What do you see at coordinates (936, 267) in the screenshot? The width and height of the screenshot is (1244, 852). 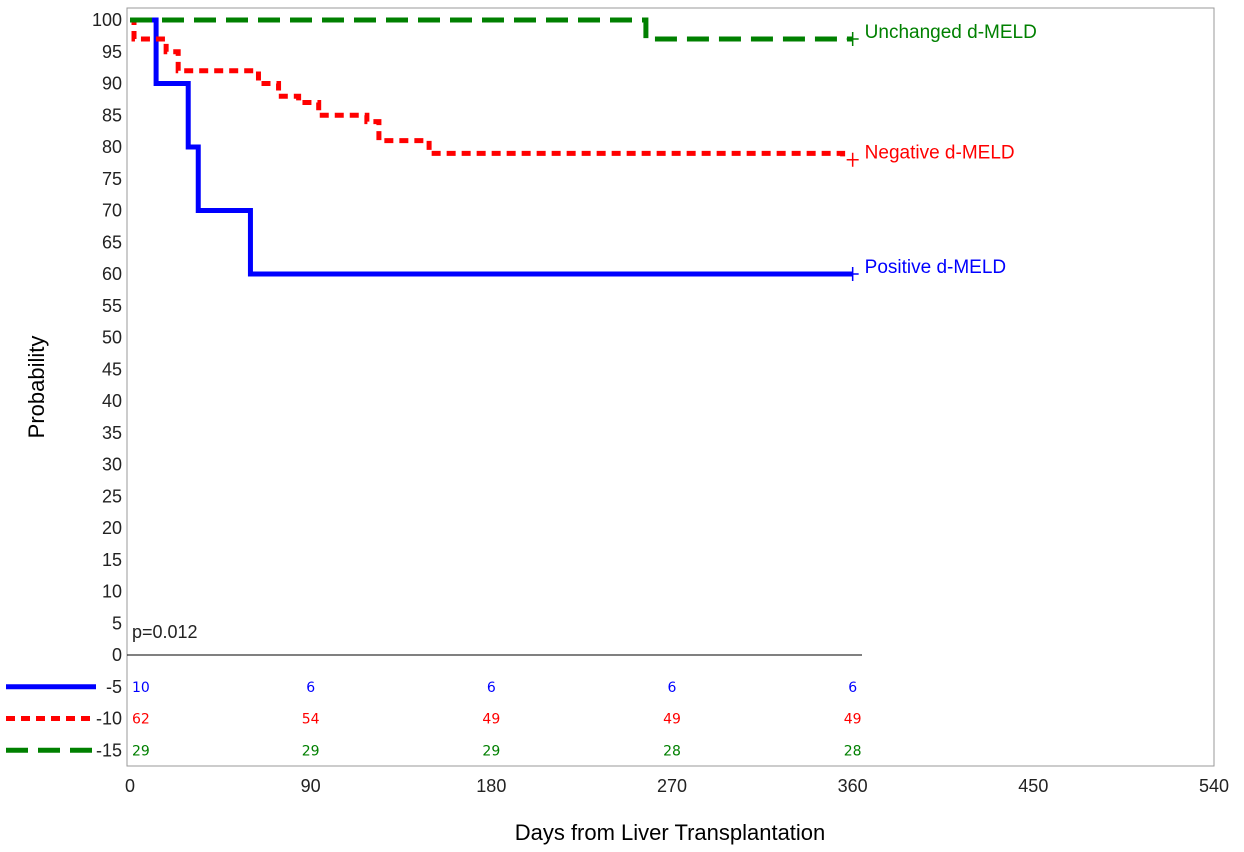 I see `series-label: Positive d-MELD` at bounding box center [936, 267].